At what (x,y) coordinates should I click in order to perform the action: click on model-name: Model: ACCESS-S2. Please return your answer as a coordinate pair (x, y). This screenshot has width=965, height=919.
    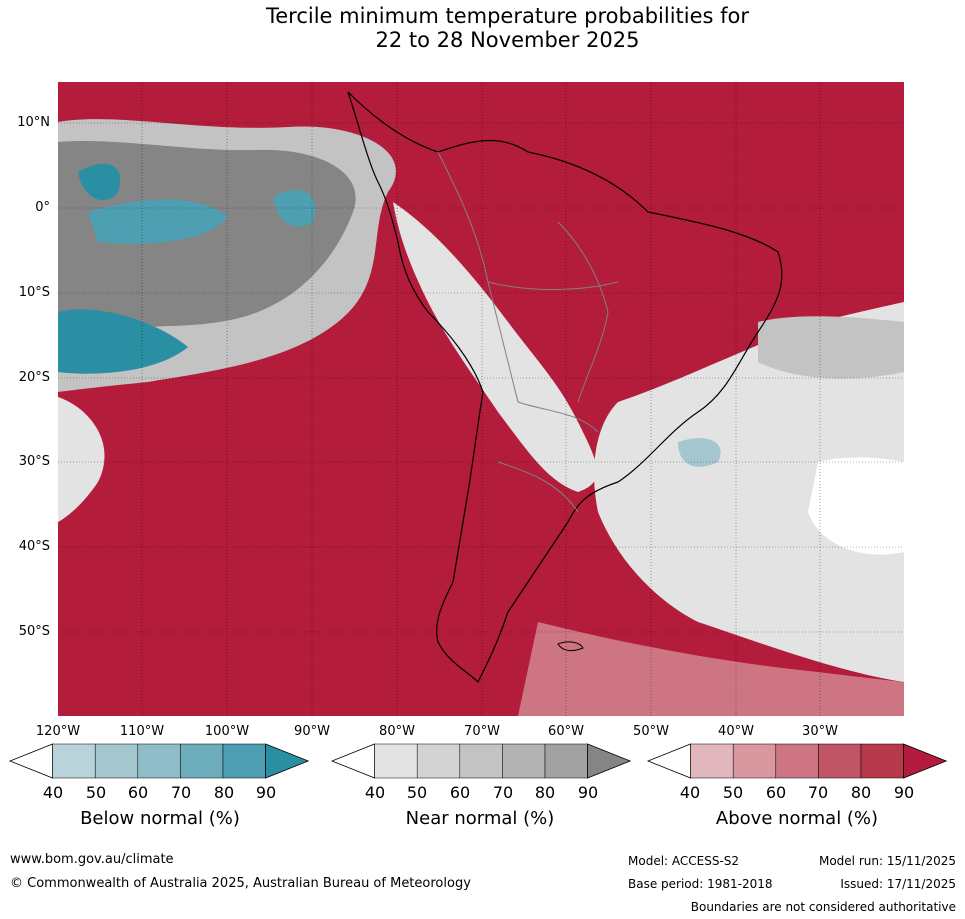
    Looking at the image, I should click on (684, 861).